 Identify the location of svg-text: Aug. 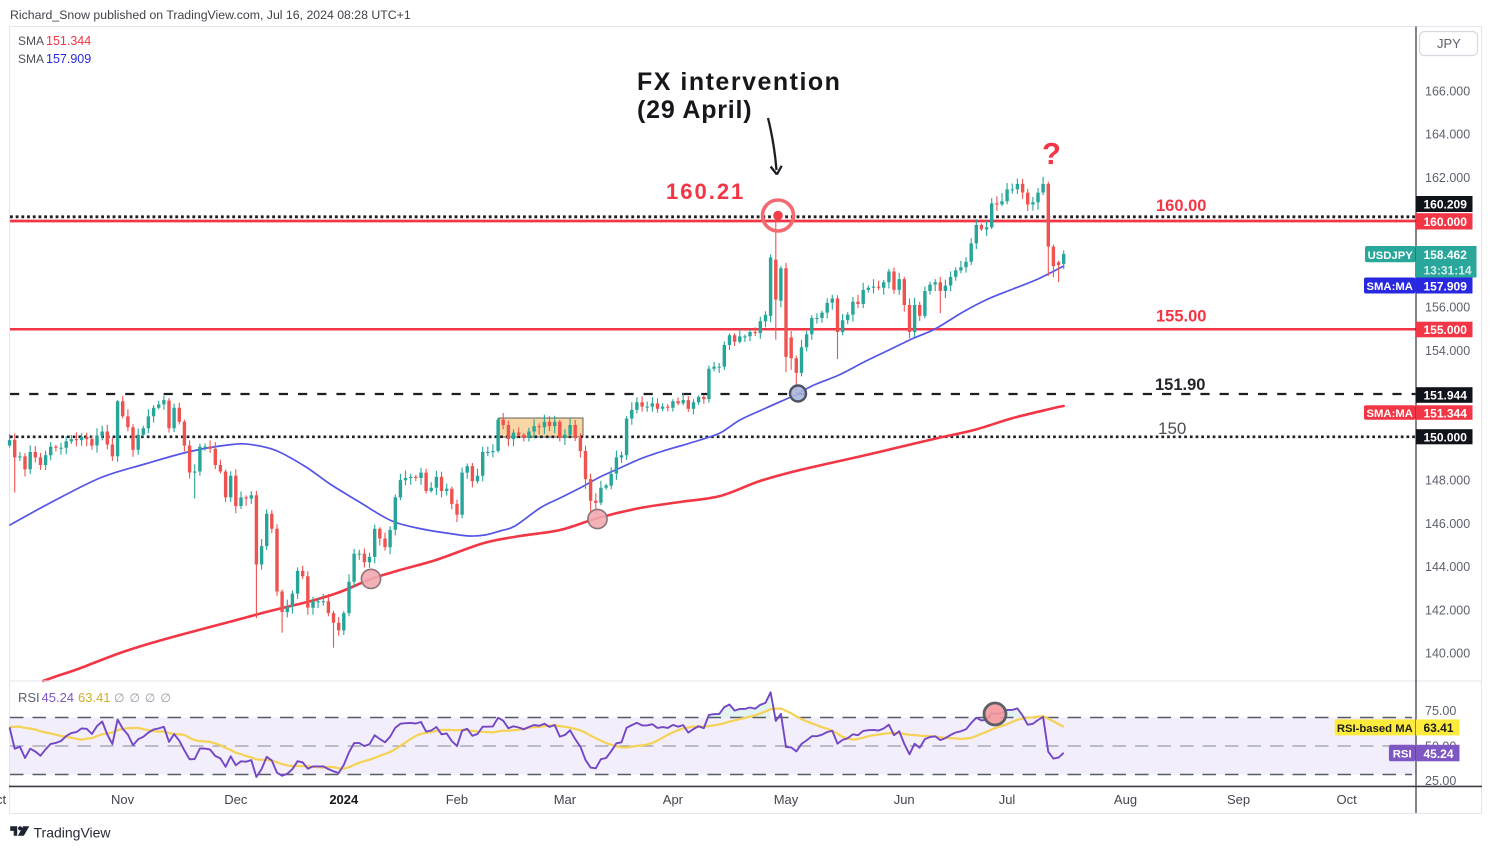
(1125, 799).